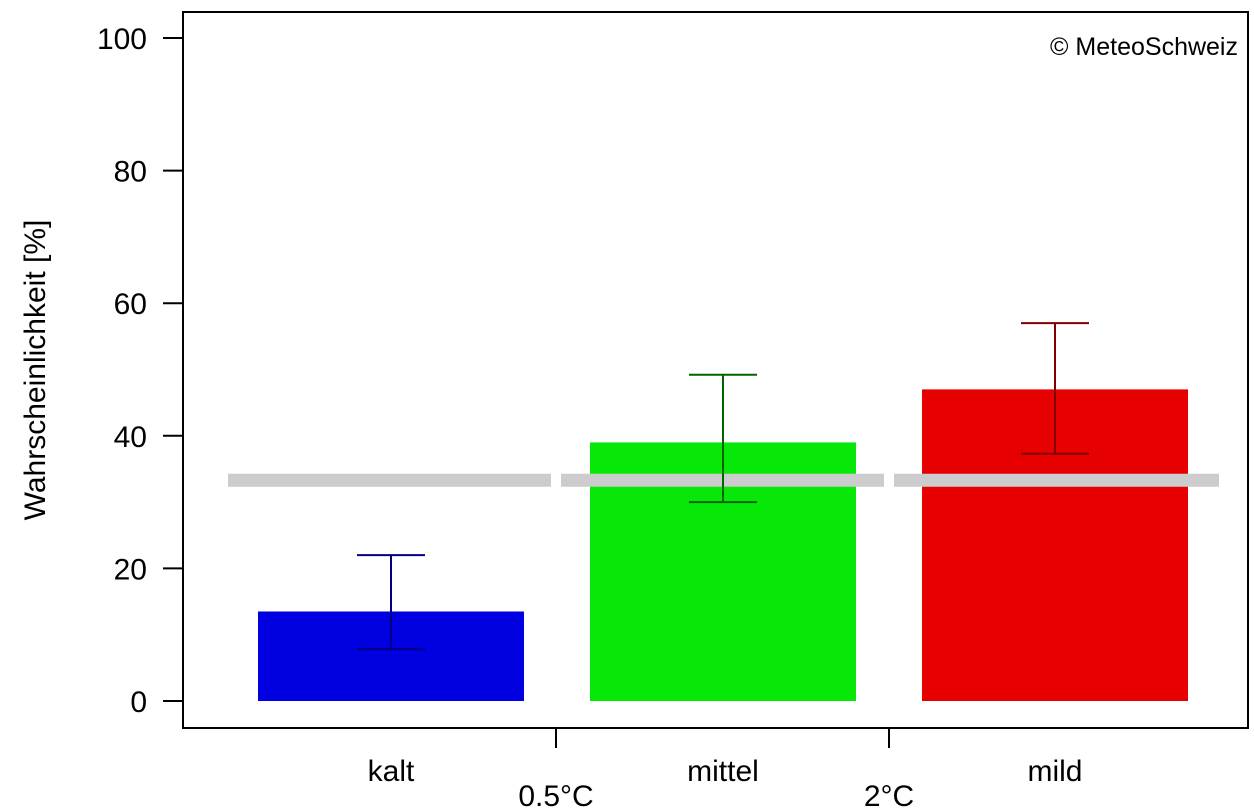 Image resolution: width=1254 pixels, height=811 pixels. I want to click on y-tick-label: 20, so click(130, 569).